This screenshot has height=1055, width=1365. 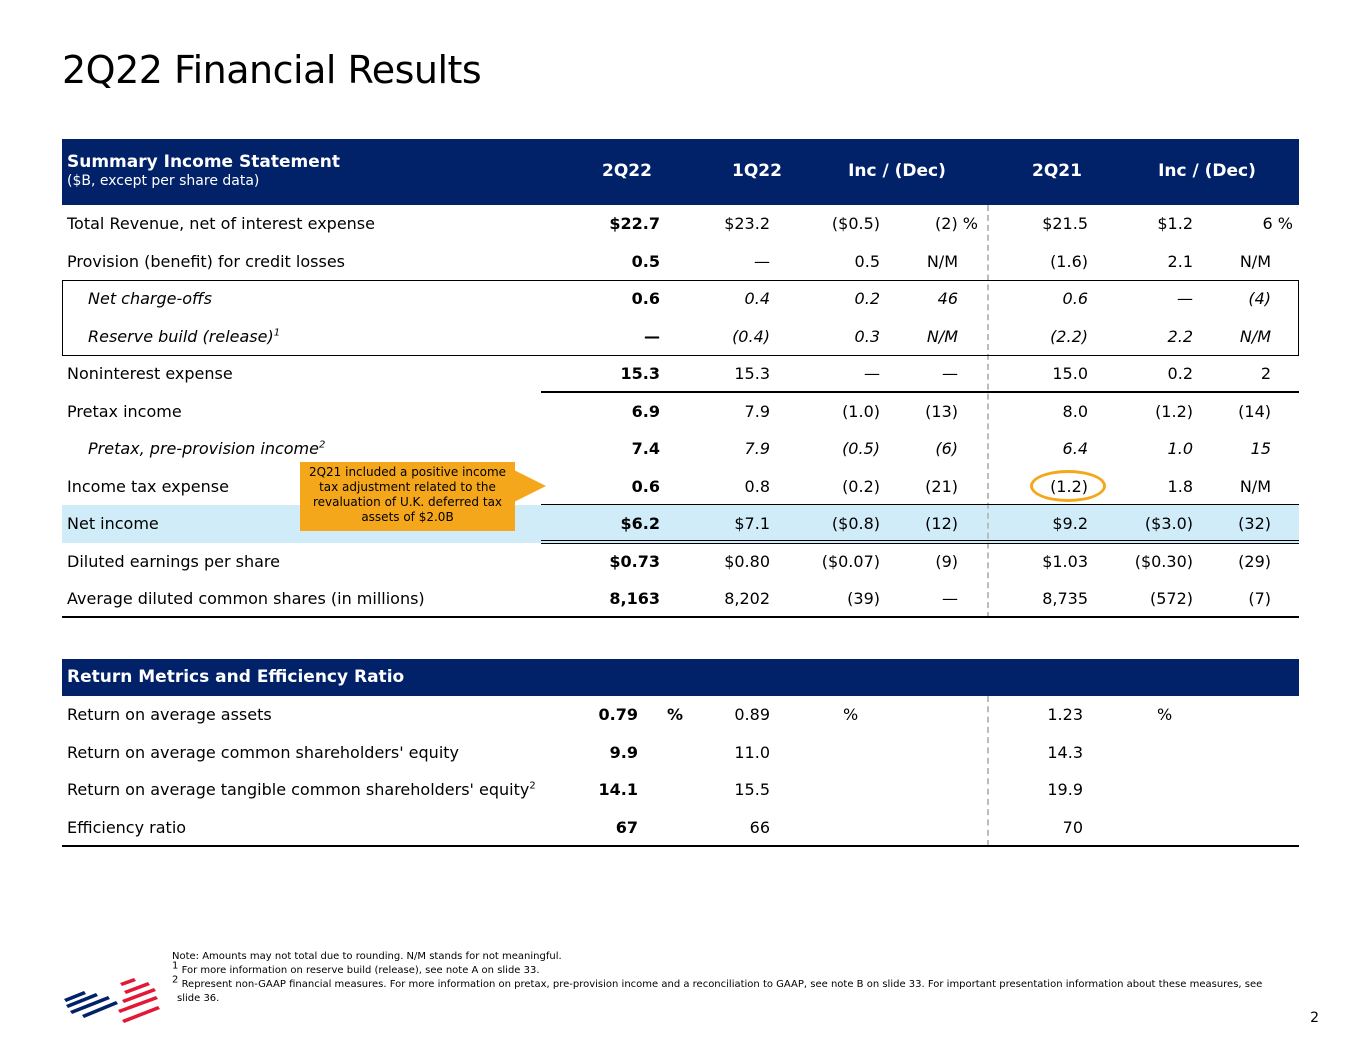 I want to click on cell-p2: (29), so click(x=1254, y=561).